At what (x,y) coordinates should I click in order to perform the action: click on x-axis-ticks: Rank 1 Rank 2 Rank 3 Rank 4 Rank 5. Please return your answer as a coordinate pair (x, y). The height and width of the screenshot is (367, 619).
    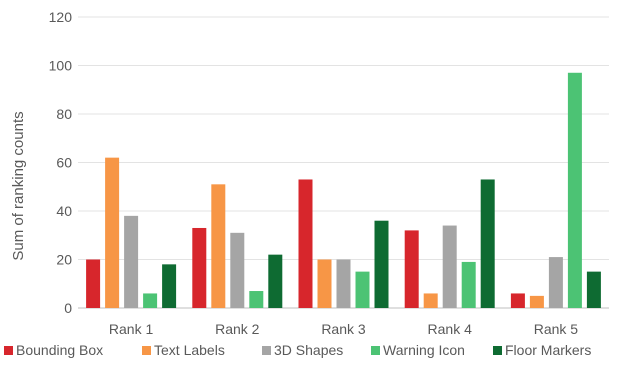
    Looking at the image, I should click on (343, 329).